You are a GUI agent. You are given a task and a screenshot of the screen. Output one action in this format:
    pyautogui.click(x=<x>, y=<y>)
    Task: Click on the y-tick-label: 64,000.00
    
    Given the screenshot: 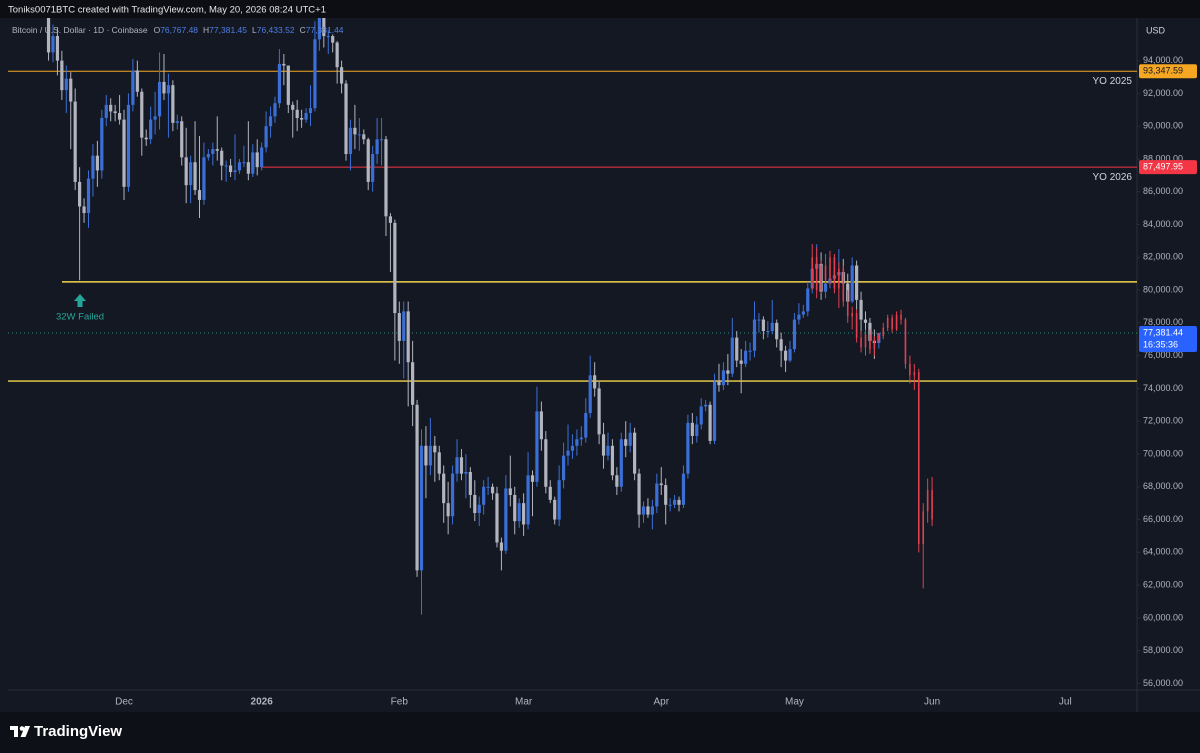 What is the action you would take?
    pyautogui.click(x=1163, y=552)
    